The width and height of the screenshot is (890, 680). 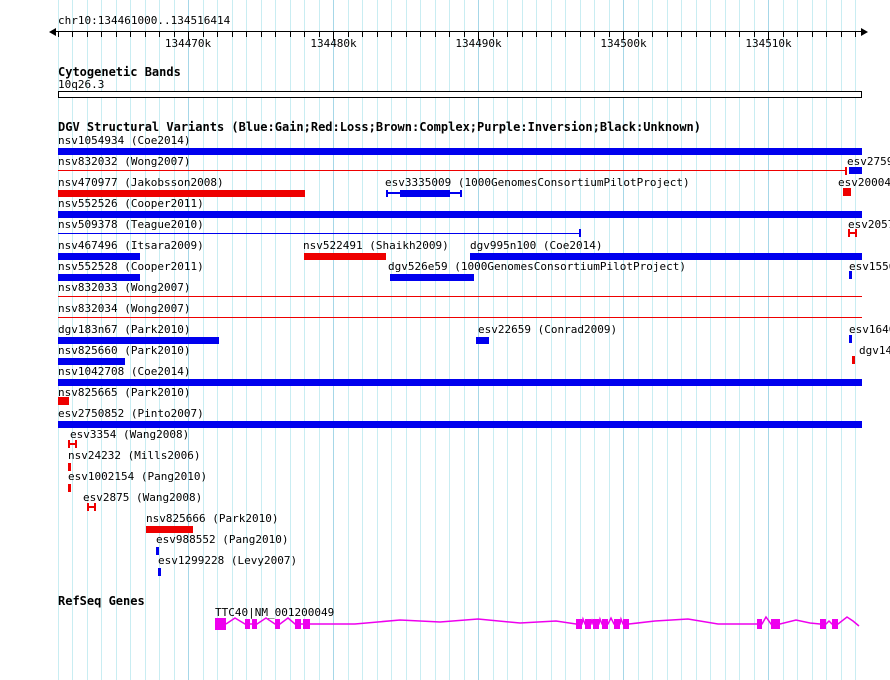 I want to click on ruler-left-arrow-icon, so click(x=52, y=32).